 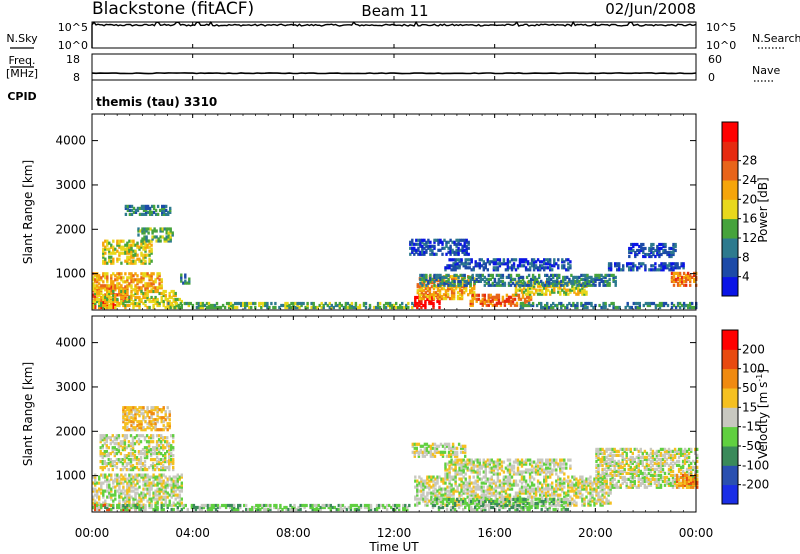 I want to click on range-cell-1972, so click(x=596, y=495).